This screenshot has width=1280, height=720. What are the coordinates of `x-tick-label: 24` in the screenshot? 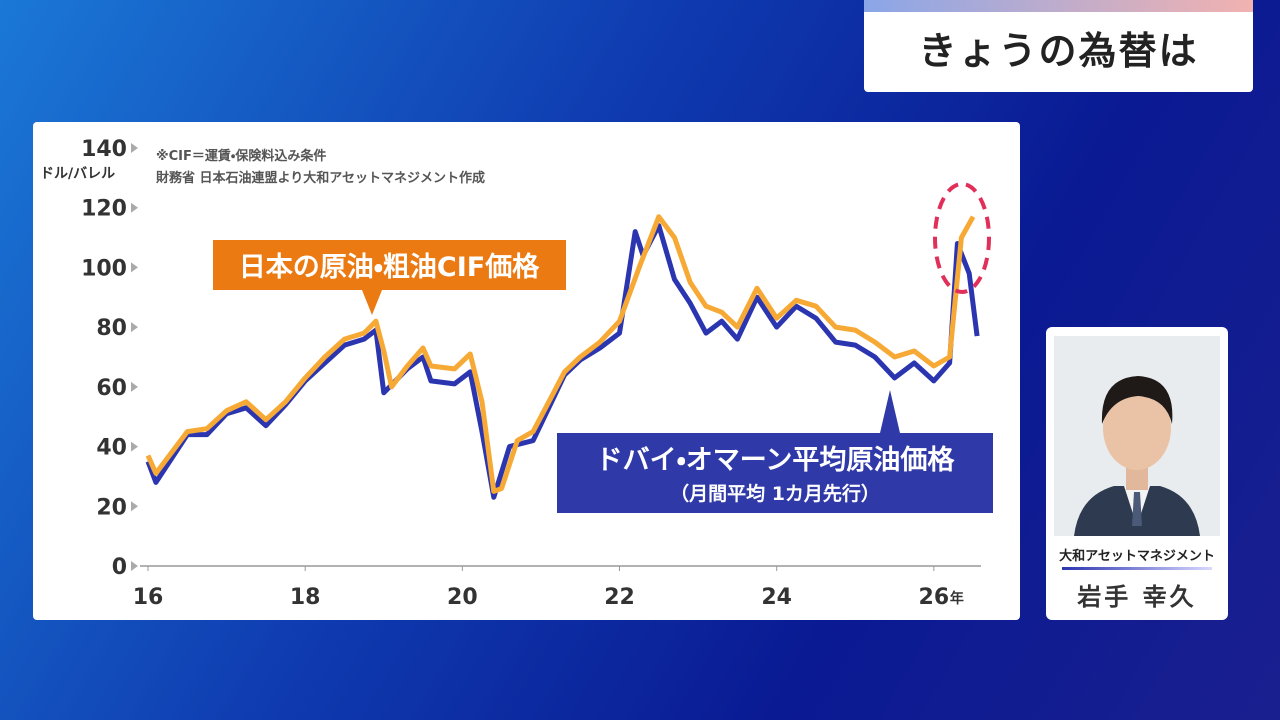 It's located at (776, 597).